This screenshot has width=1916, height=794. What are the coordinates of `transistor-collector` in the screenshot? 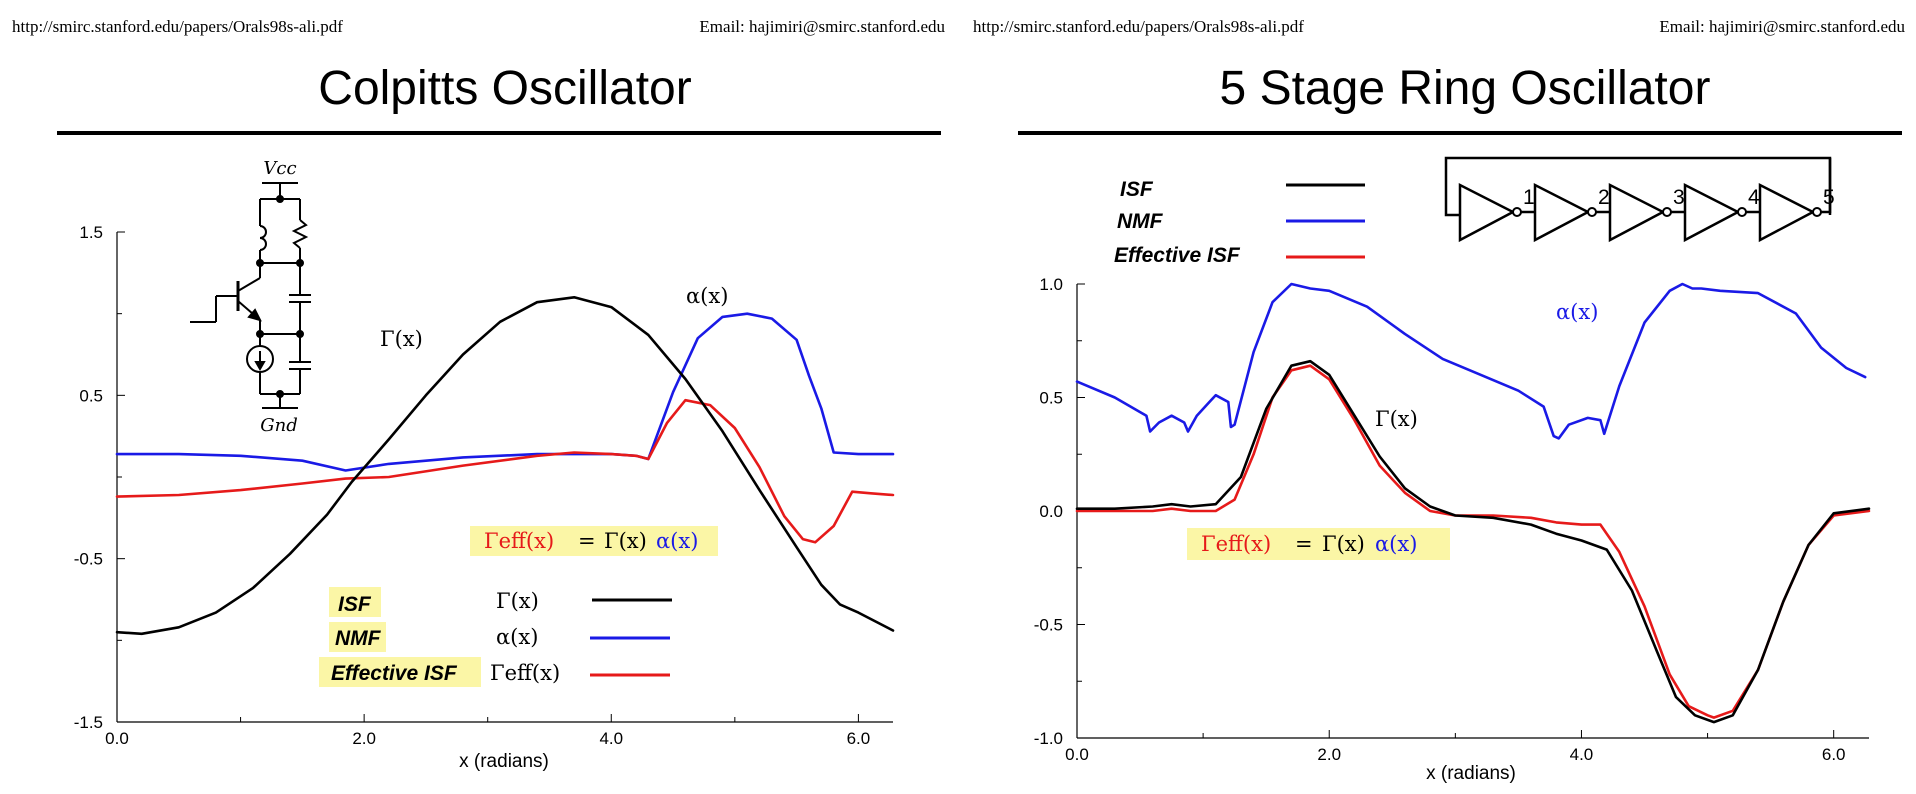 It's located at (249, 284).